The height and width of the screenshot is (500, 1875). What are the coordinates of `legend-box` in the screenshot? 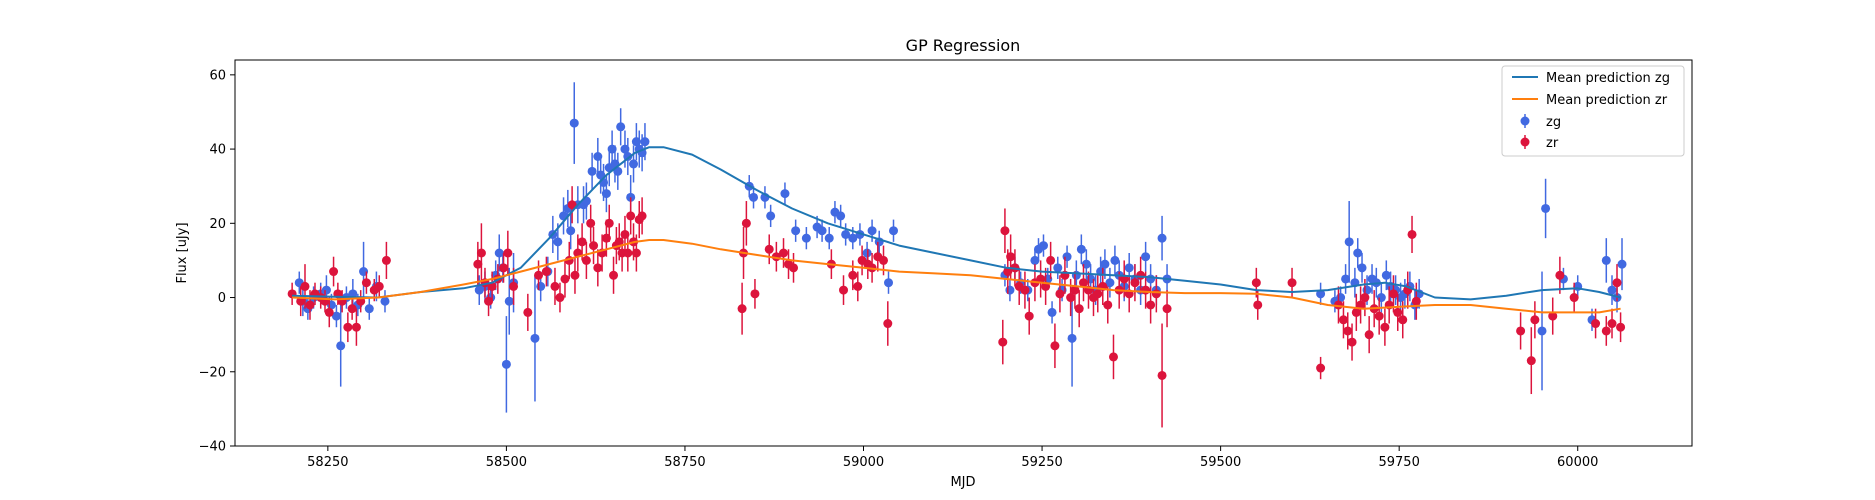 It's located at (1593, 111).